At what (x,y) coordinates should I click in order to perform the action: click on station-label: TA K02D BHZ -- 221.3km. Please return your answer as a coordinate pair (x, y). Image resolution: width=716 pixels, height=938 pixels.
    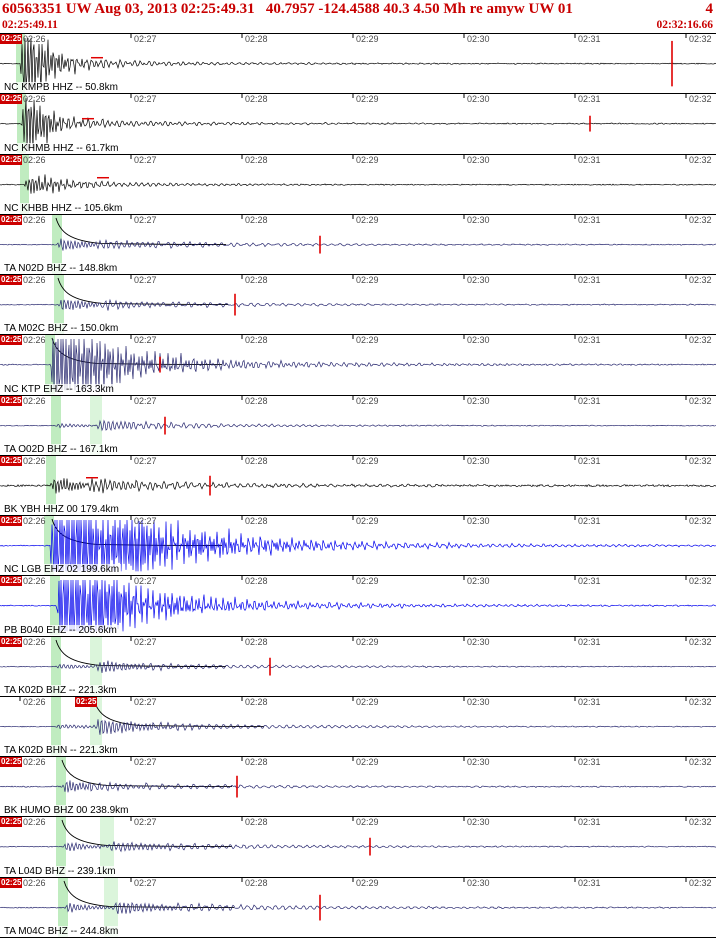
    Looking at the image, I should click on (60, 690).